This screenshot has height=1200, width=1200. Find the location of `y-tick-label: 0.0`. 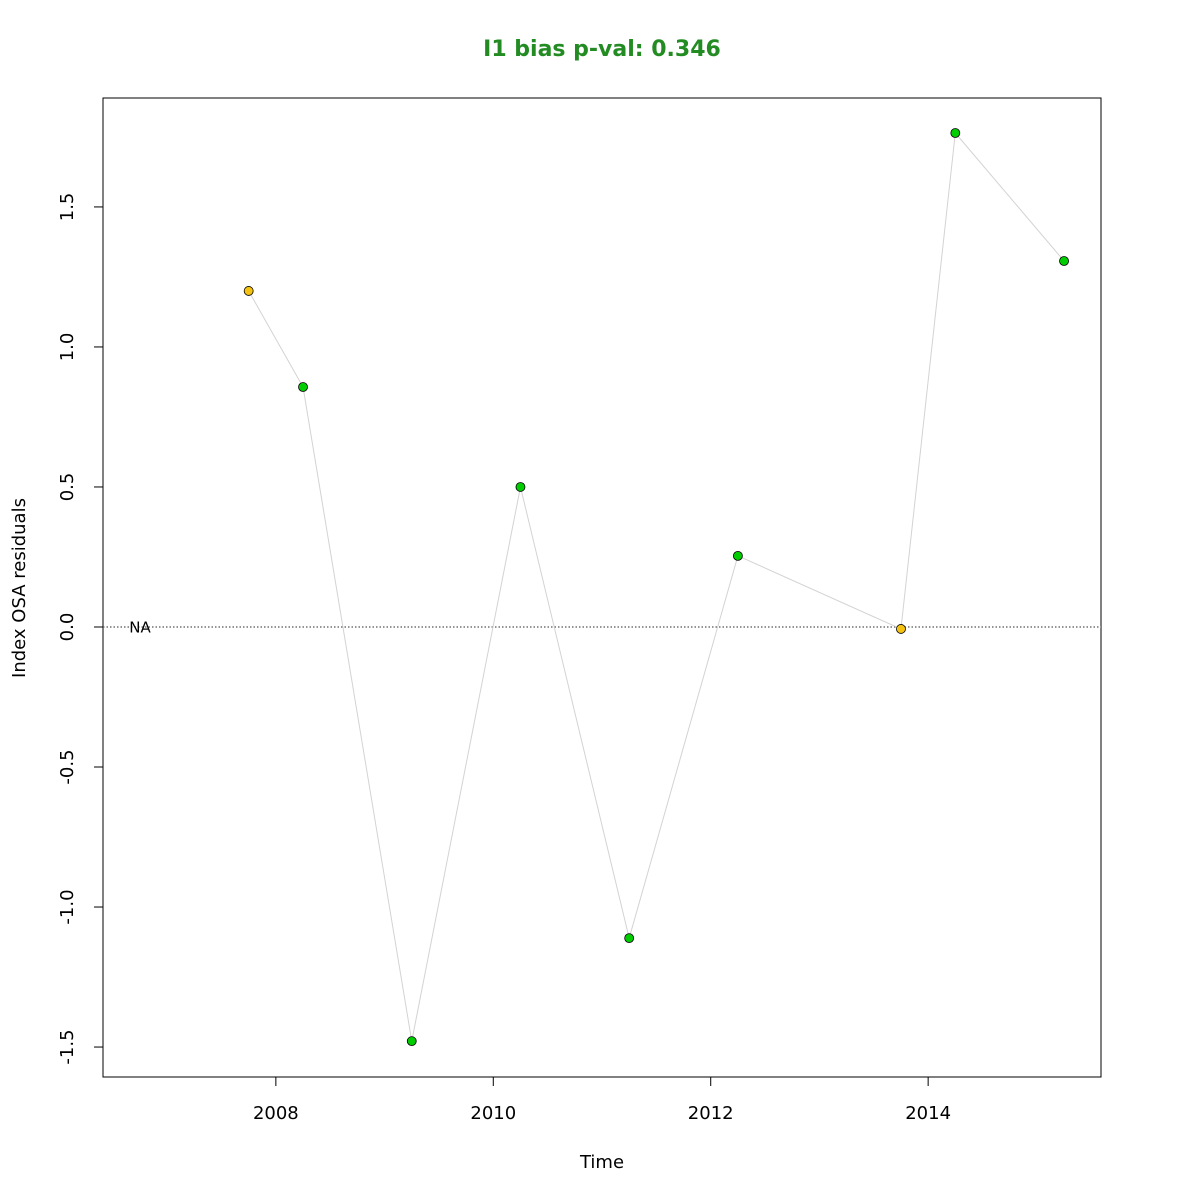

y-tick-label: 0.0 is located at coordinates (67, 627).